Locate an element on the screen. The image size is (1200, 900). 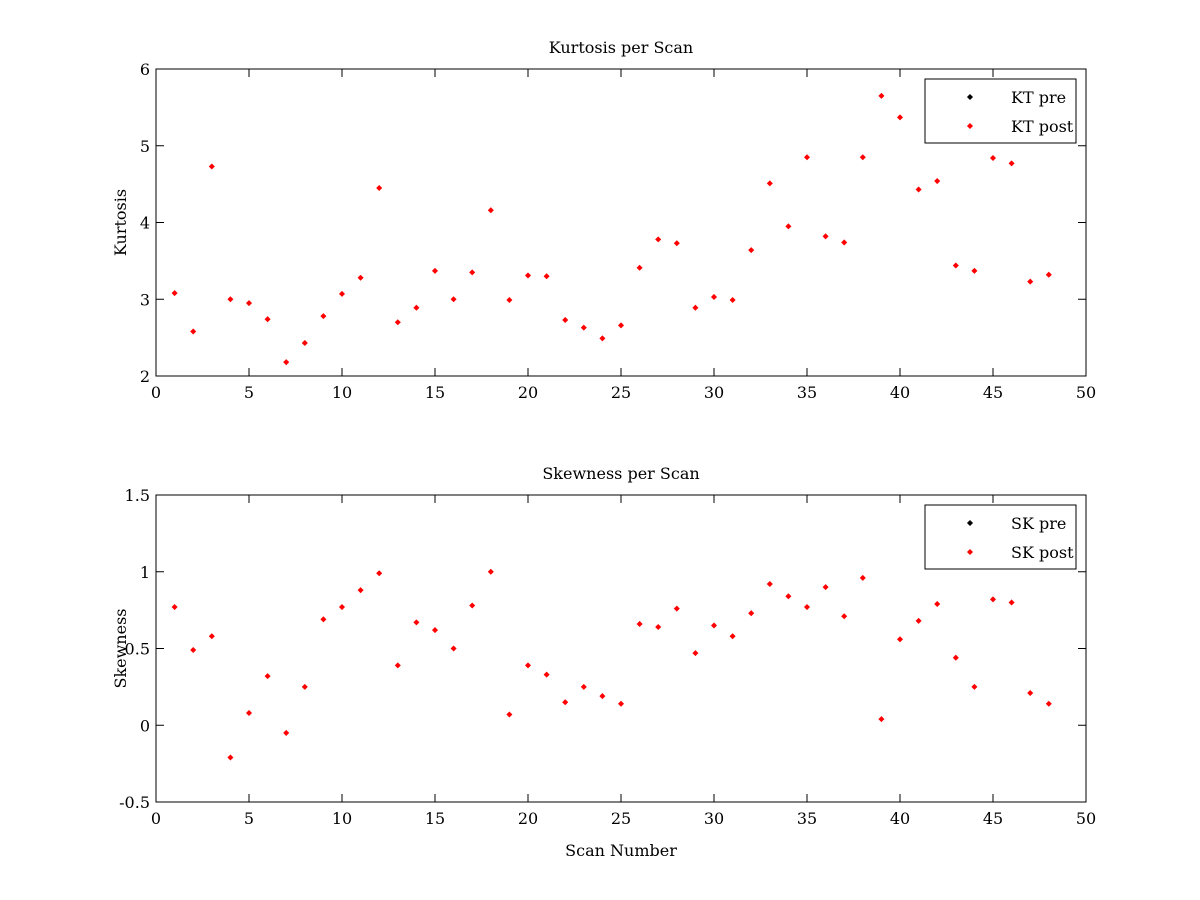
chart-2-x-tick-label: 40 is located at coordinates (900, 818).